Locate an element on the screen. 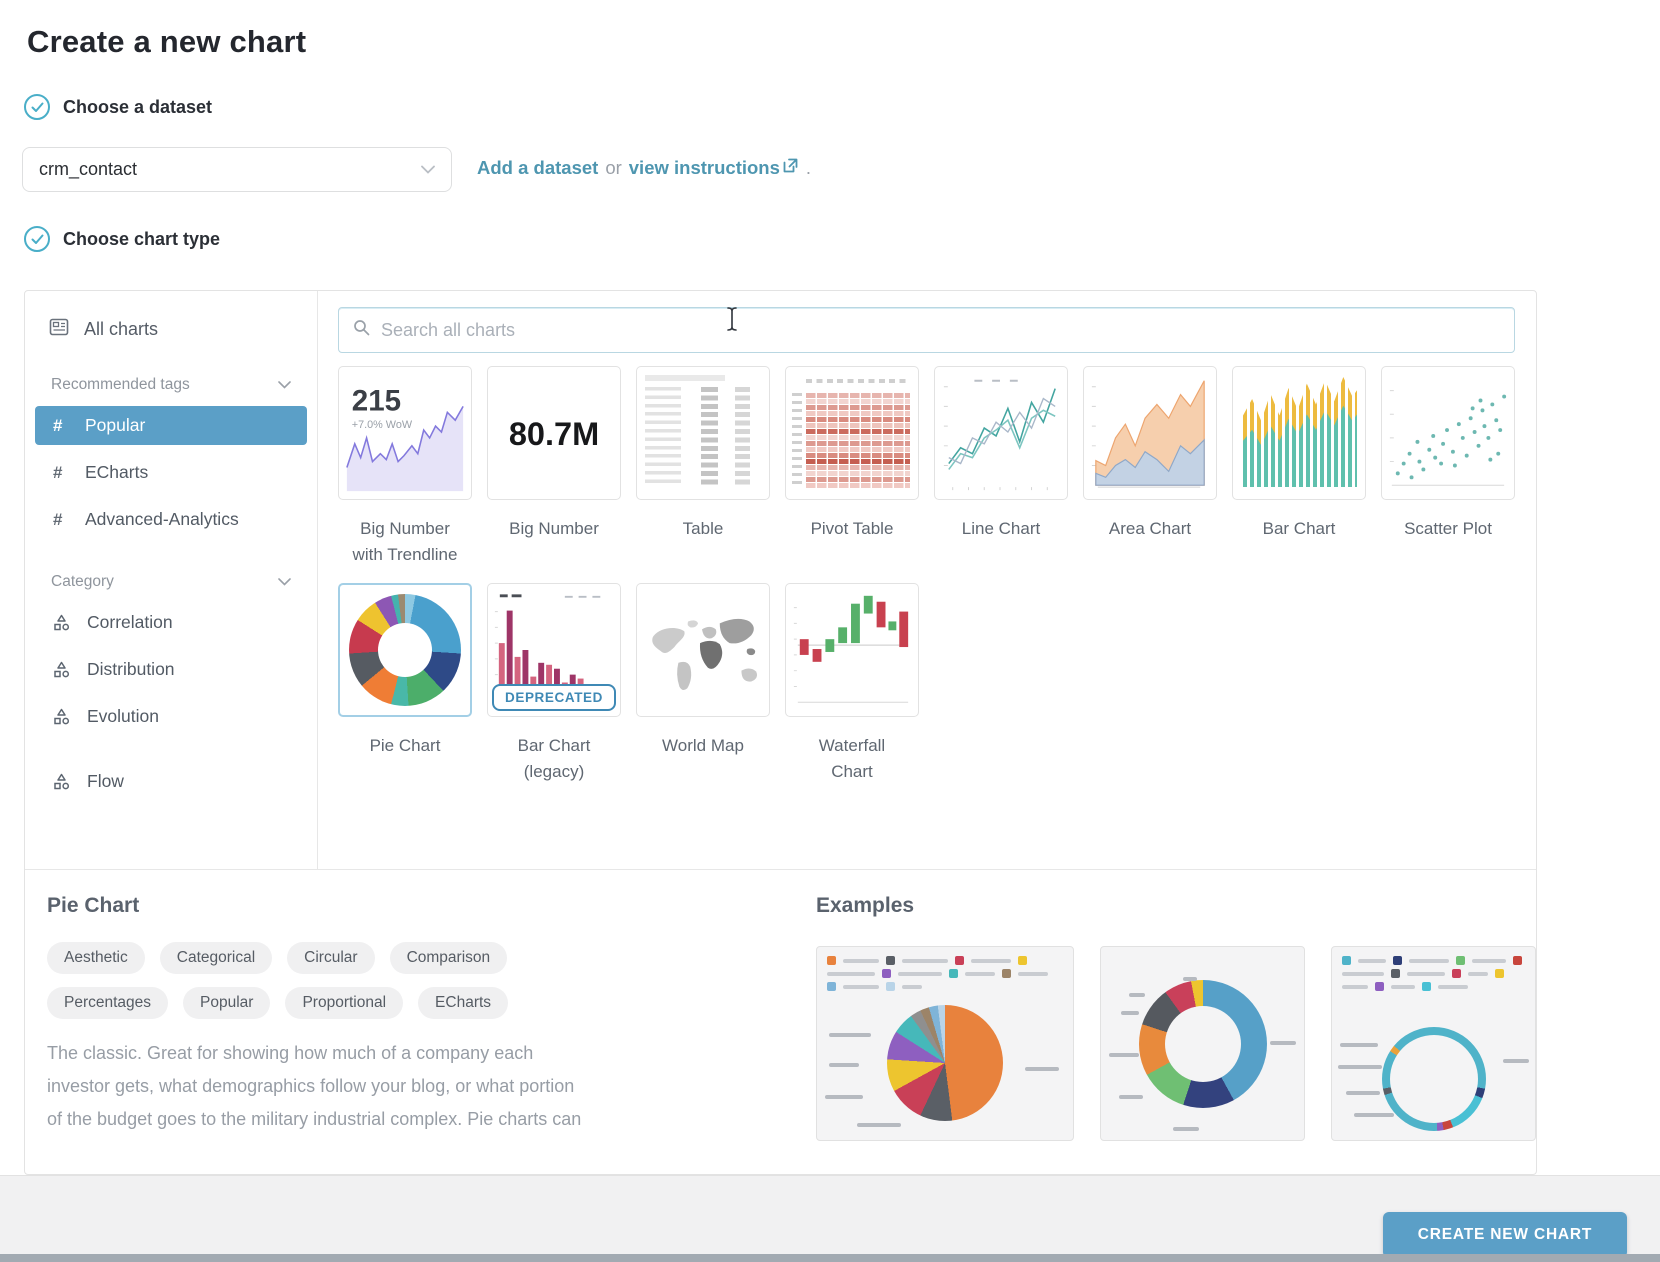 This screenshot has height=1262, width=1660. examples-title: Examples is located at coordinates (865, 905).